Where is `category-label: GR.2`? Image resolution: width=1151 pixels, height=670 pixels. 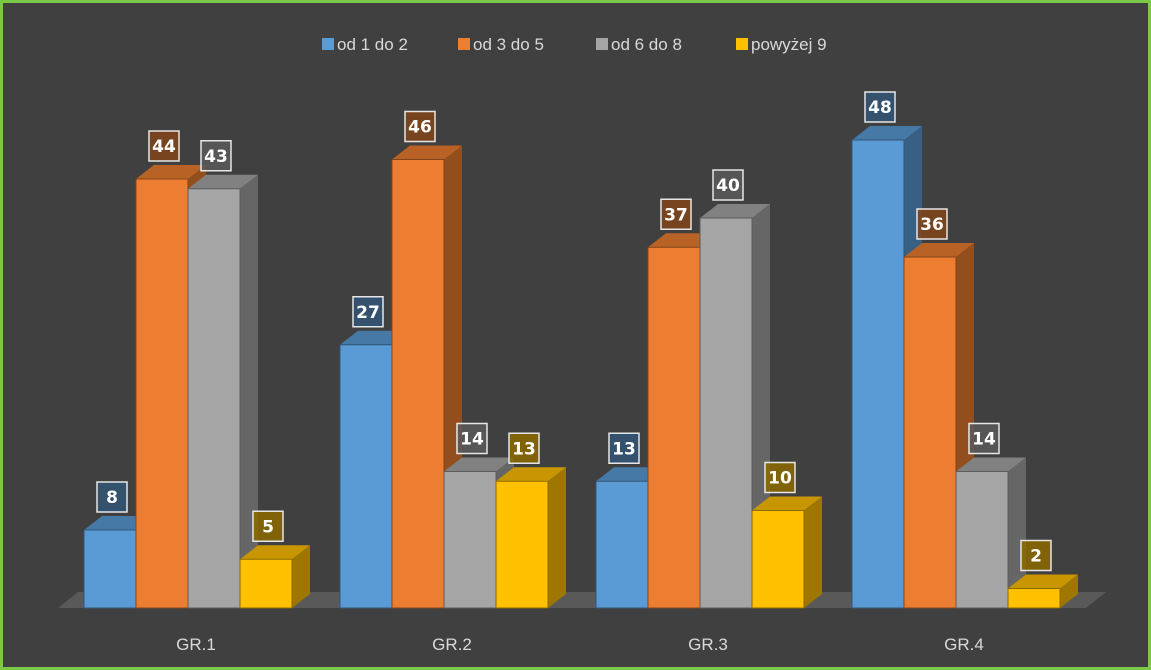
category-label: GR.2 is located at coordinates (452, 644).